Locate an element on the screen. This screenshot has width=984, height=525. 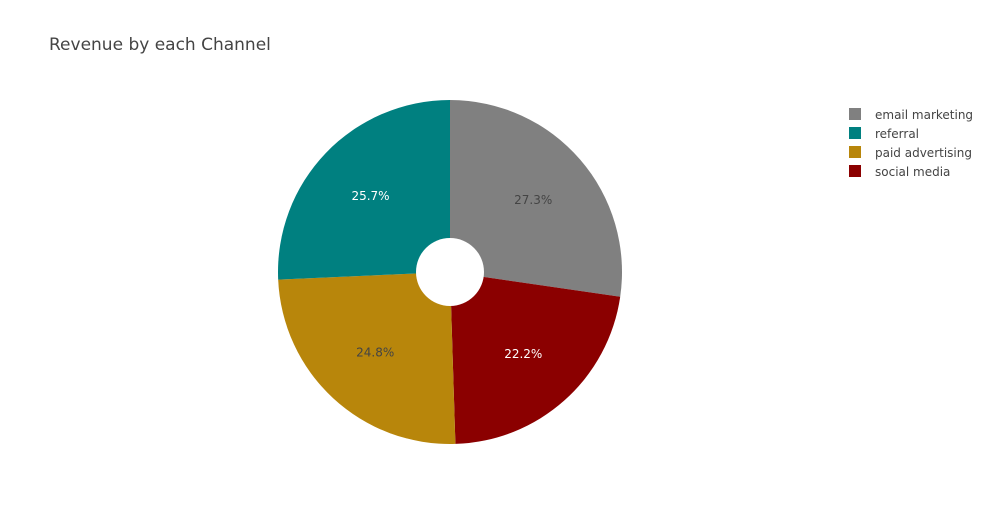
pie-slice-email-marketing is located at coordinates (536, 198).